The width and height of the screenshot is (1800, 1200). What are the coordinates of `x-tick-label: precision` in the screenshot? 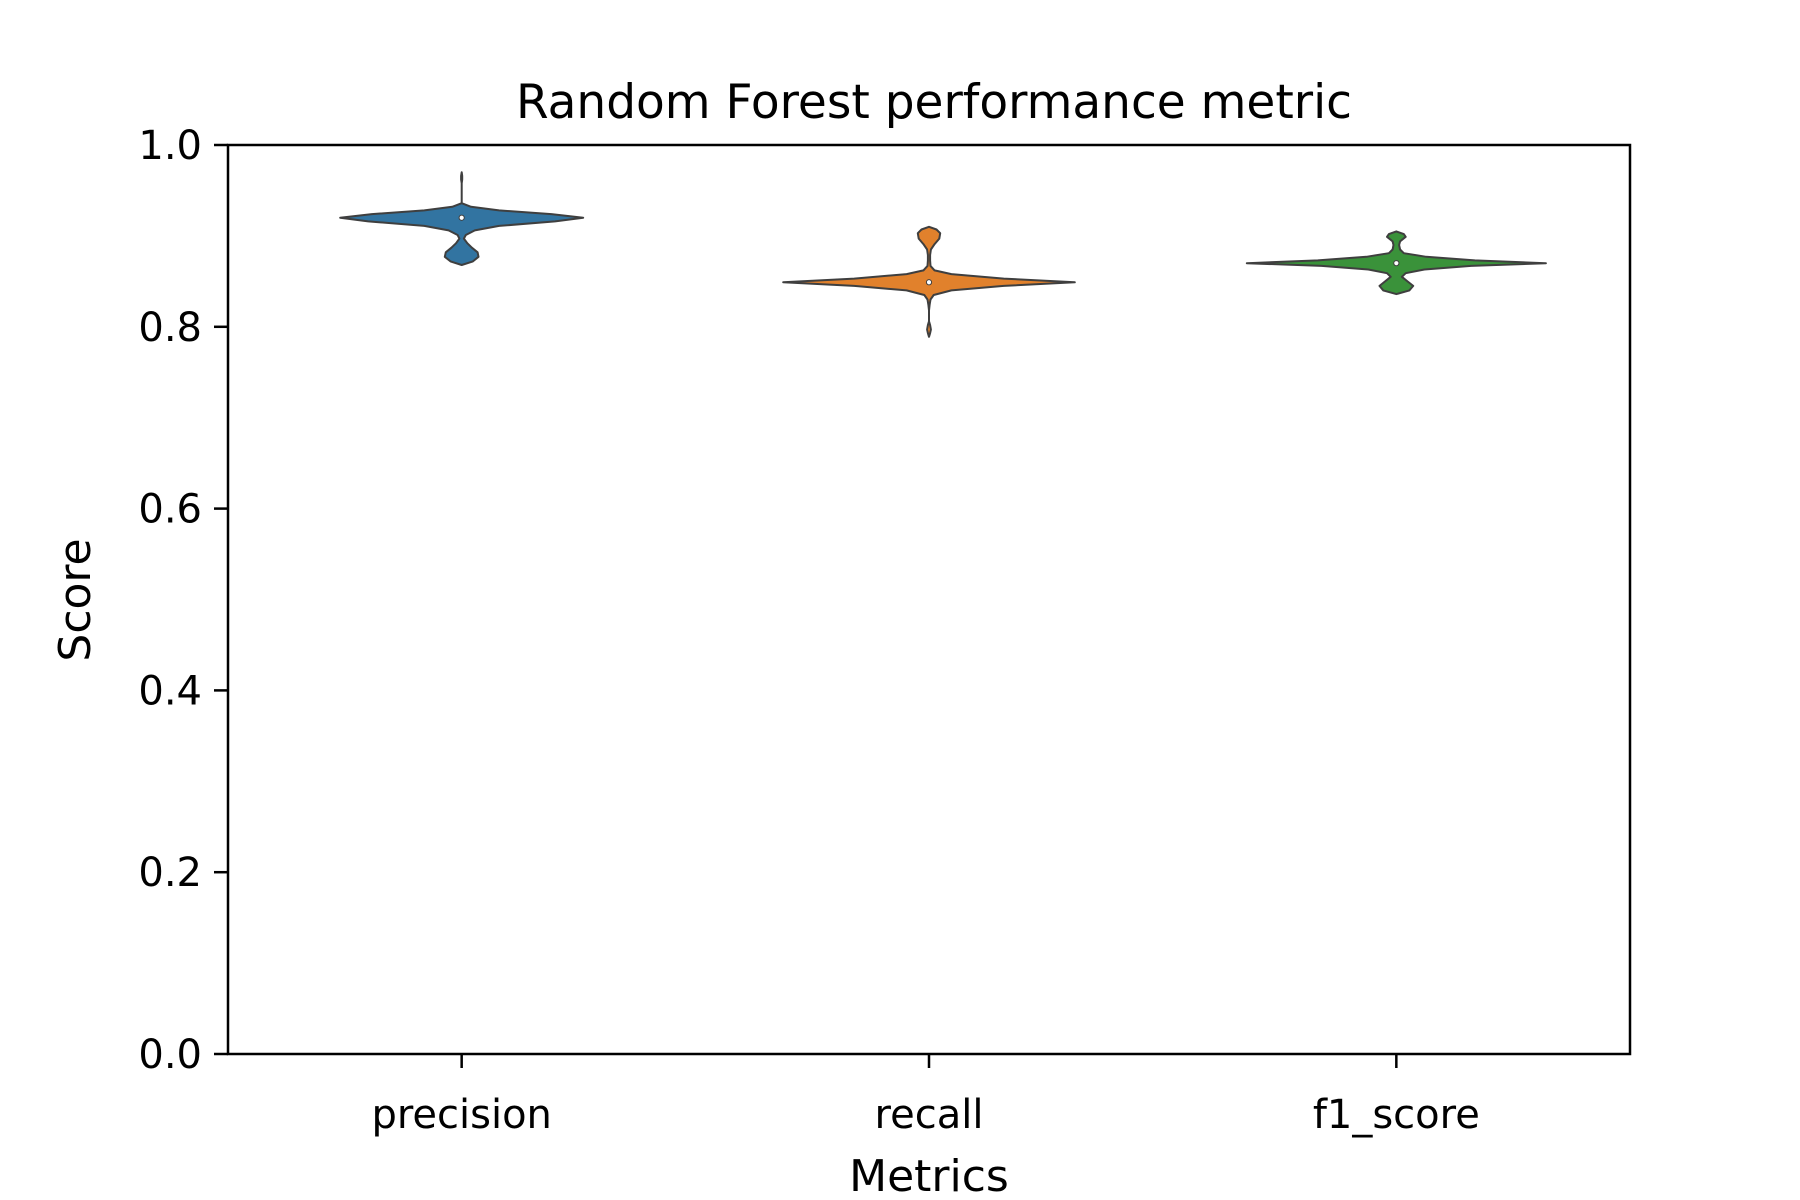 It's located at (461, 1115).